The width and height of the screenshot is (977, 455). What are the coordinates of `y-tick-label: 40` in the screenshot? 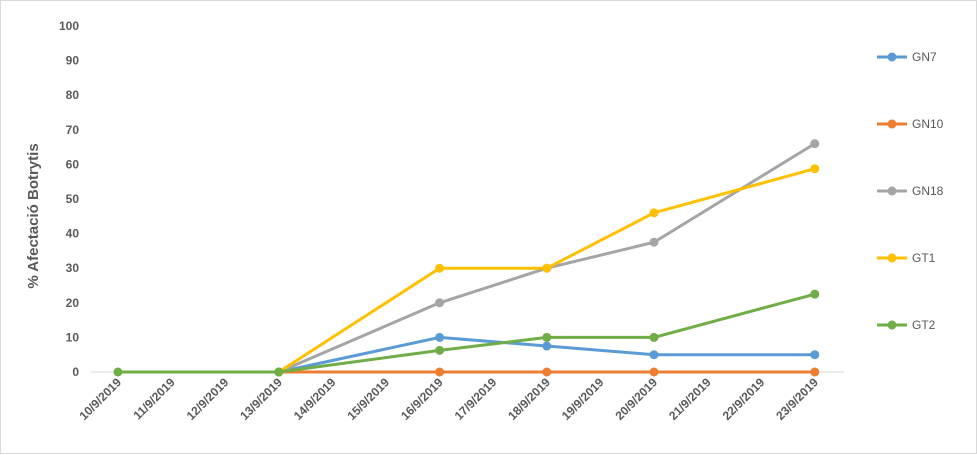 It's located at (73, 234).